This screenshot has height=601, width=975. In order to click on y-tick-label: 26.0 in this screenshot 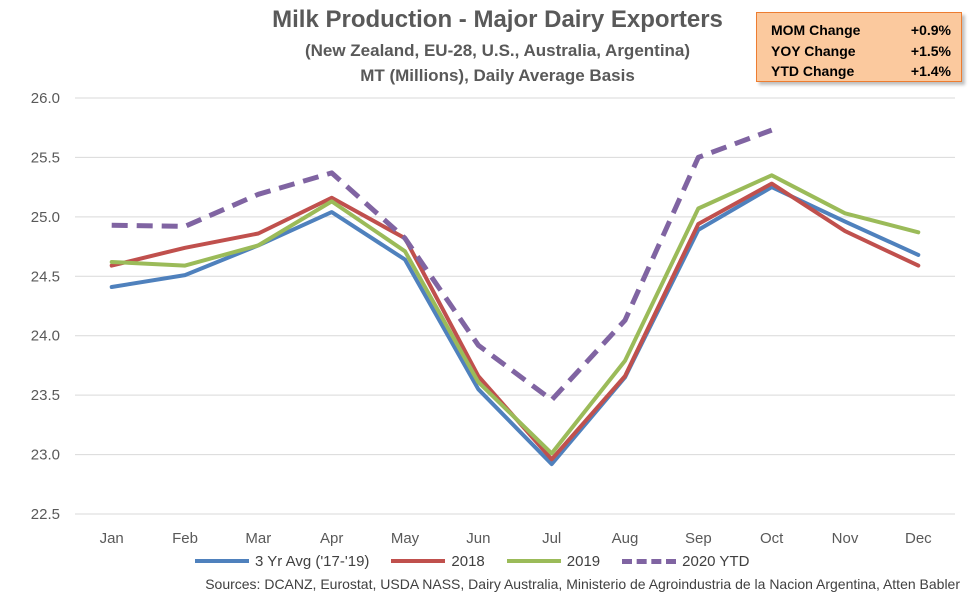, I will do `click(45, 98)`.